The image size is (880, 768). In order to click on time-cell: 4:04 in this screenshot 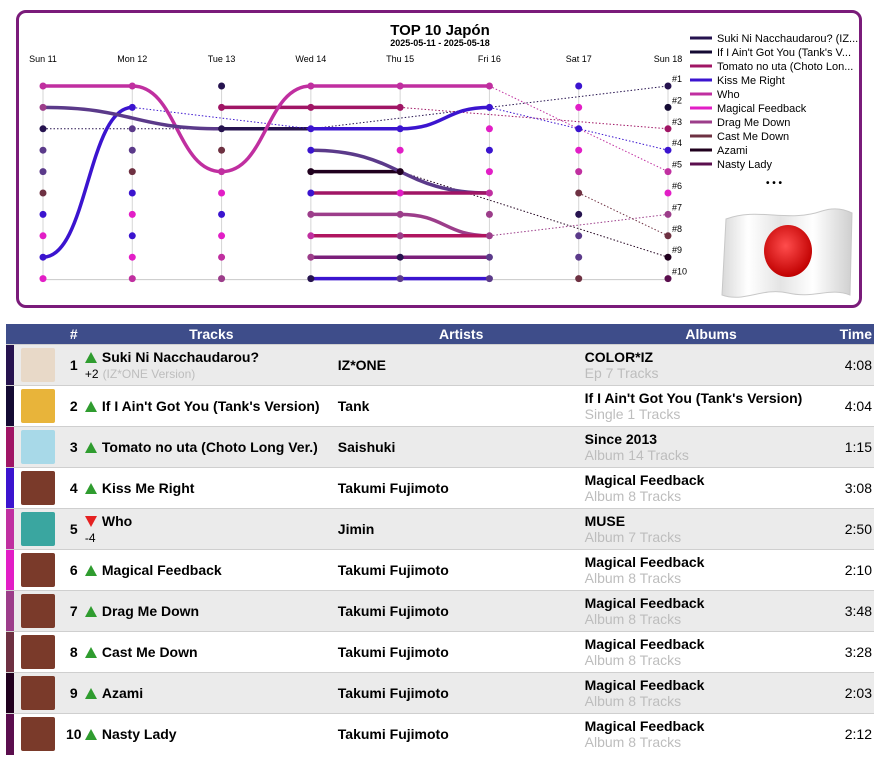, I will do `click(856, 406)`.